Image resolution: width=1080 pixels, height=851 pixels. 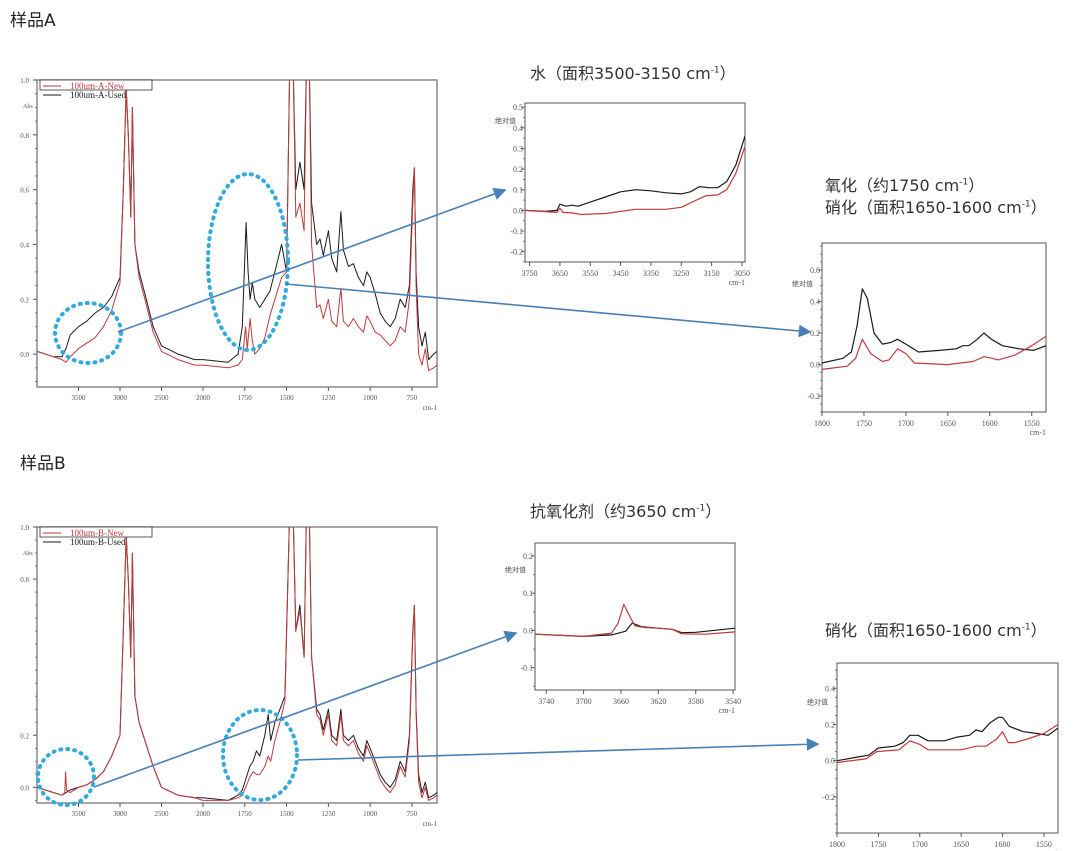 What do you see at coordinates (530, 273) in the screenshot?
I see `x-tick-label: 3750` at bounding box center [530, 273].